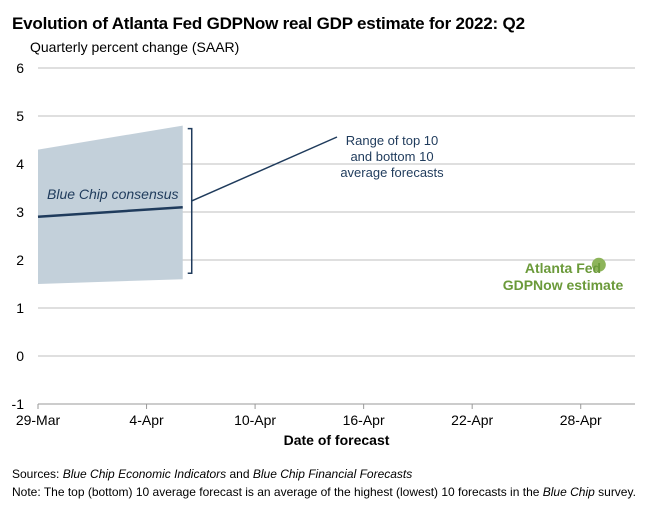 This screenshot has height=516, width=650. Describe the element at coordinates (36, 474) in the screenshot. I see `sources-label: Sources:` at that location.